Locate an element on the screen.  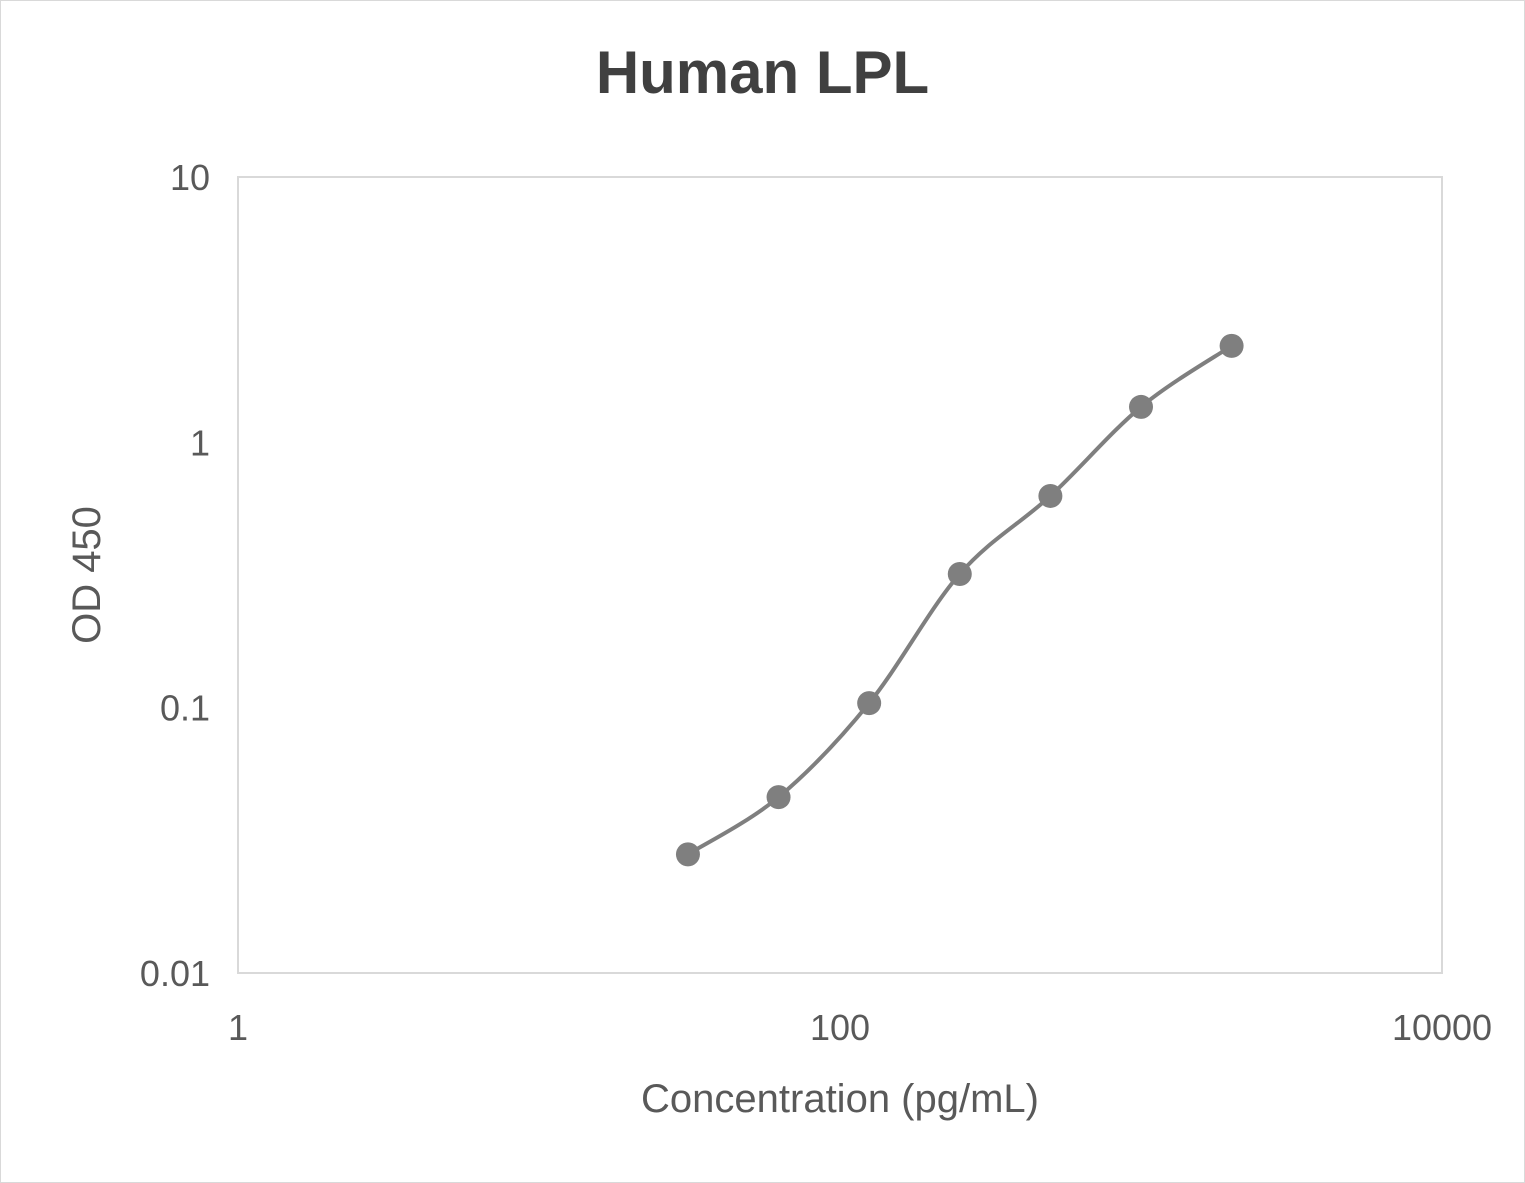
x-tick-label: 1 is located at coordinates (238, 1027).